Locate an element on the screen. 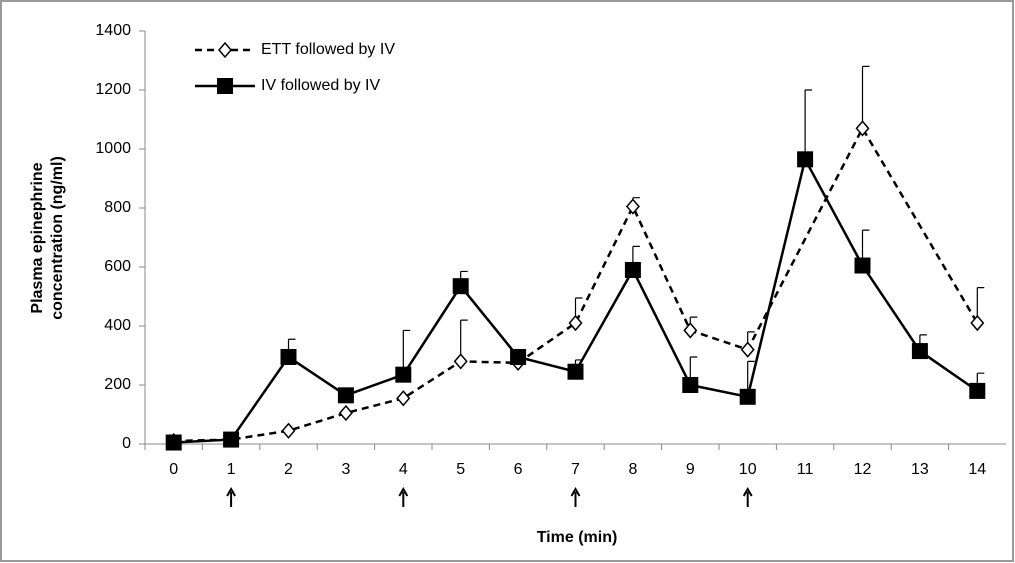 The height and width of the screenshot is (563, 1015). x-tick-label: 3 is located at coordinates (345, 469).